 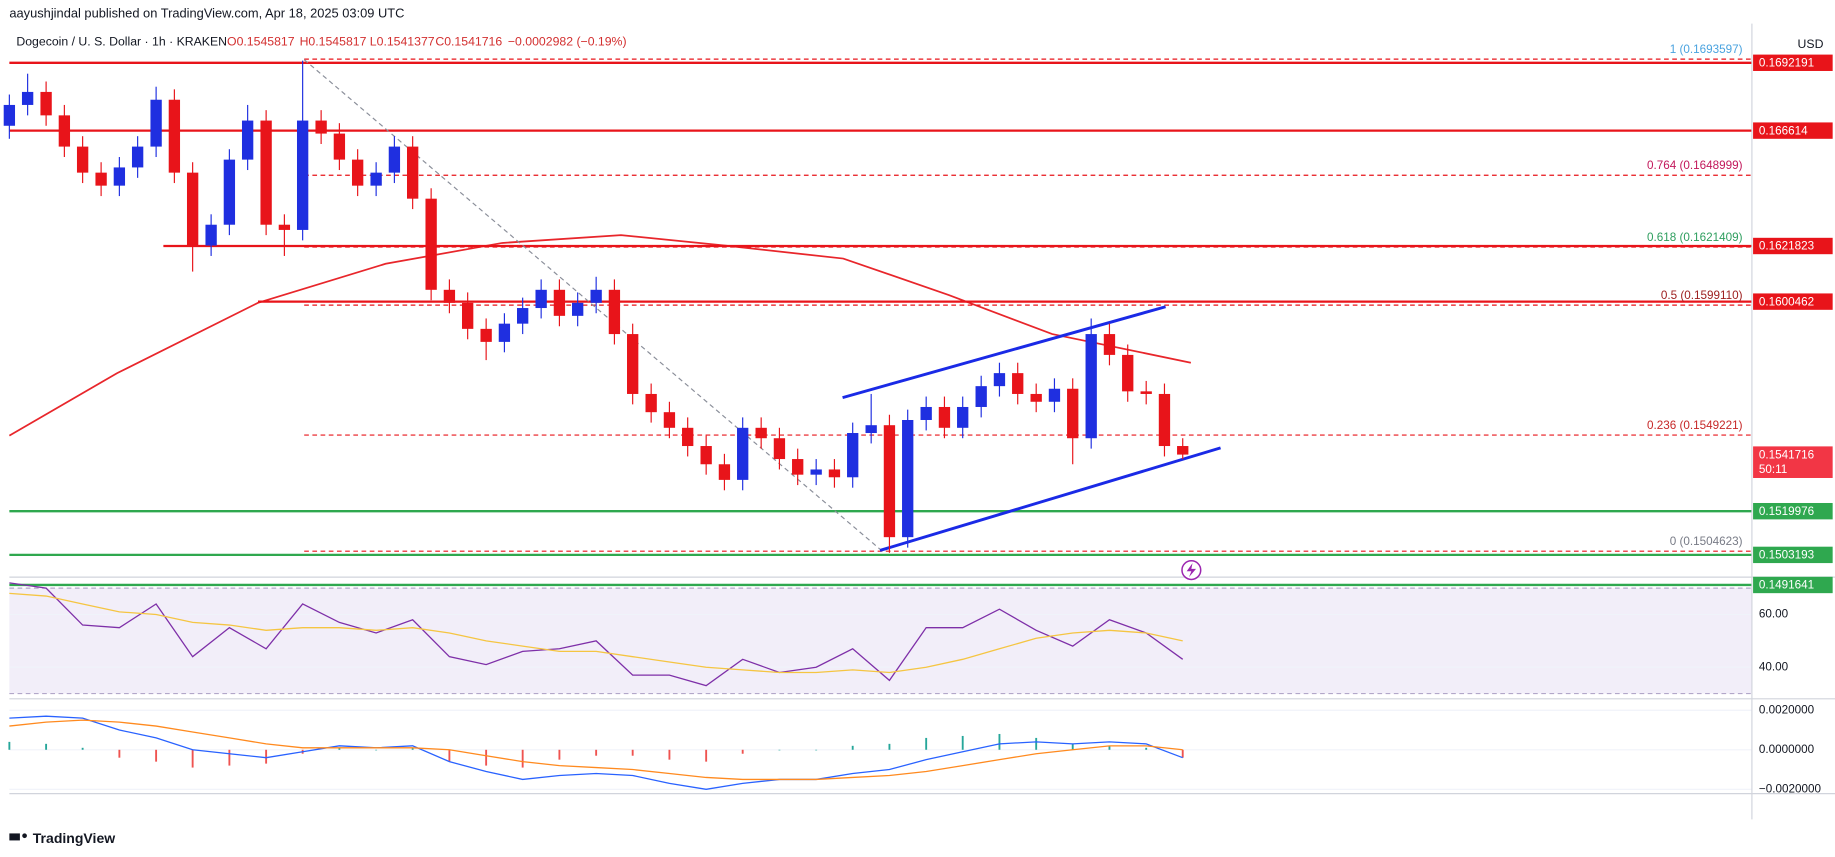 I want to click on price-label: 0.1503193, so click(x=1786, y=555).